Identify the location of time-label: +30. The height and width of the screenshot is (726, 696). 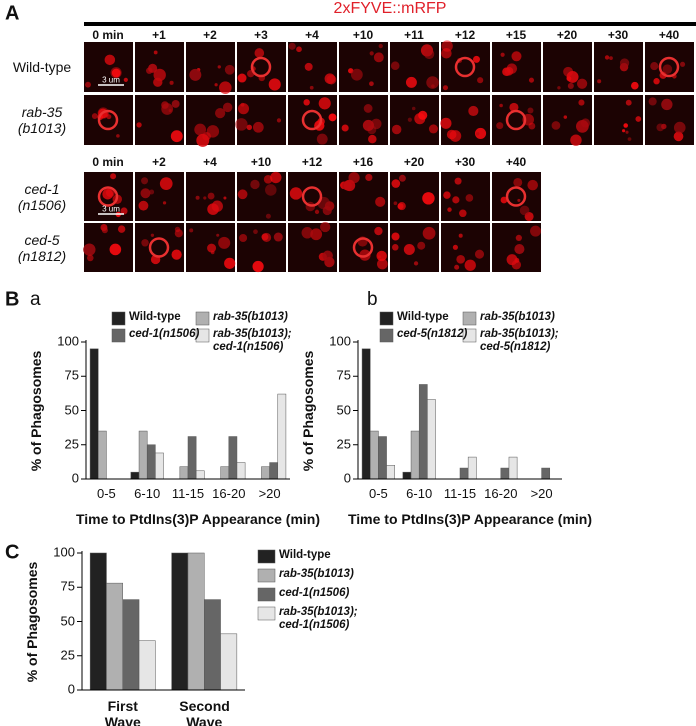
(465, 162).